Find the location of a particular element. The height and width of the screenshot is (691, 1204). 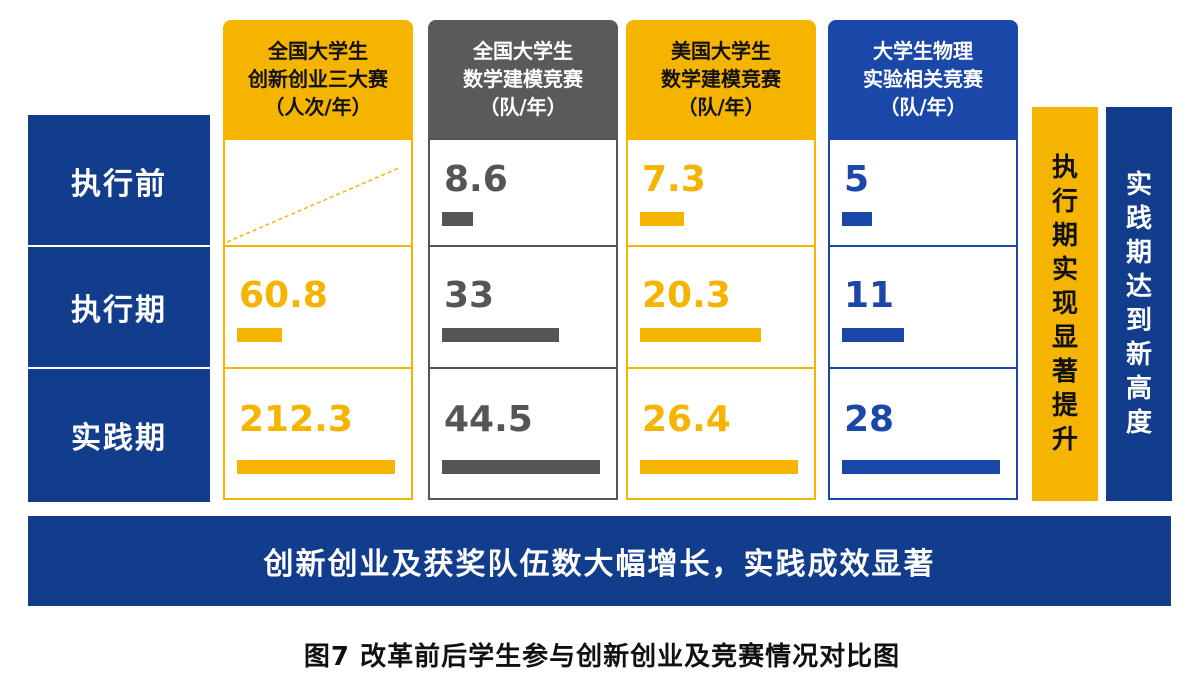

side-note-char: 行 is located at coordinates (1064, 202).